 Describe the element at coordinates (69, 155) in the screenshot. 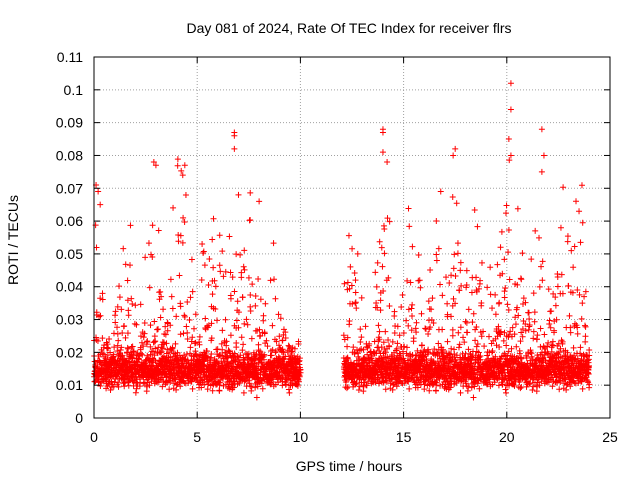

I see `y-tick-label: 0.08` at that location.